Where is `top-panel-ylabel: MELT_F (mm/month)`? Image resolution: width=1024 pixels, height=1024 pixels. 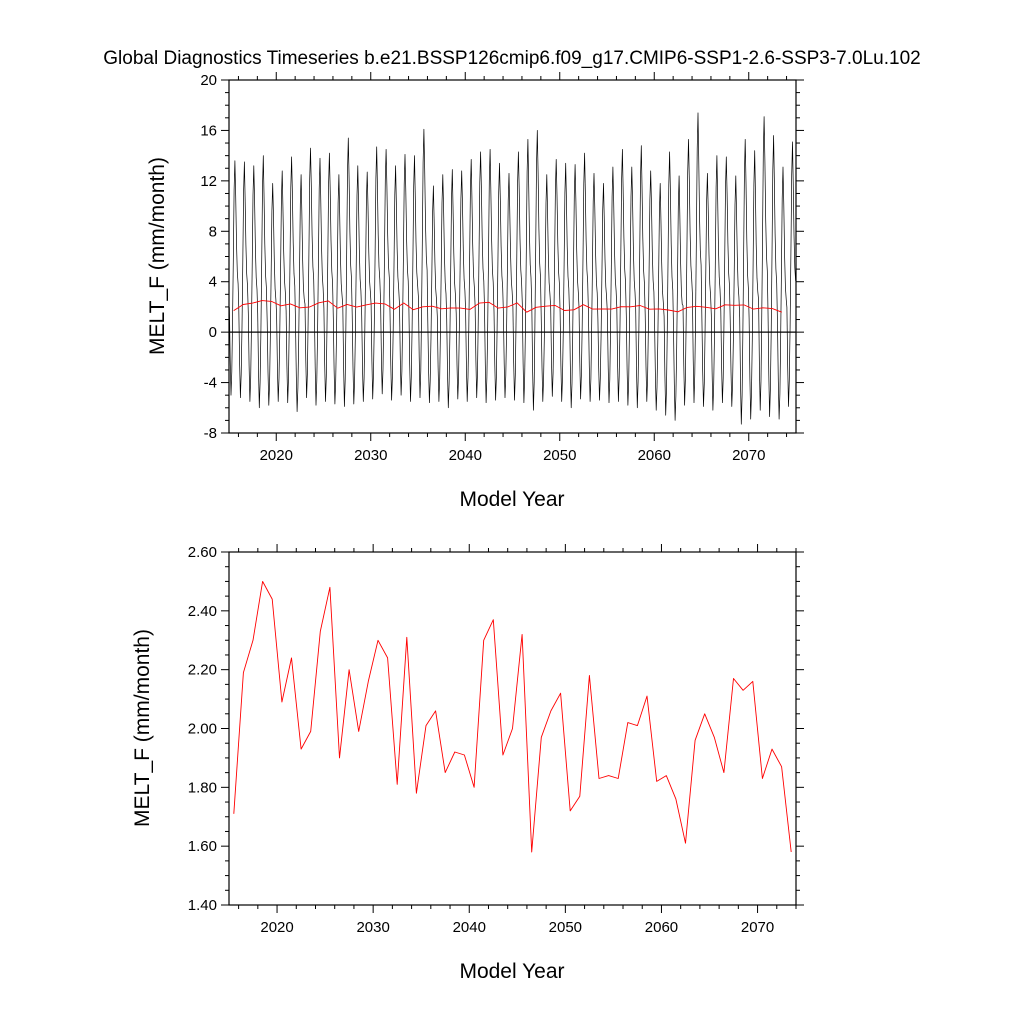 top-panel-ylabel: MELT_F (mm/month) is located at coordinates (157, 256).